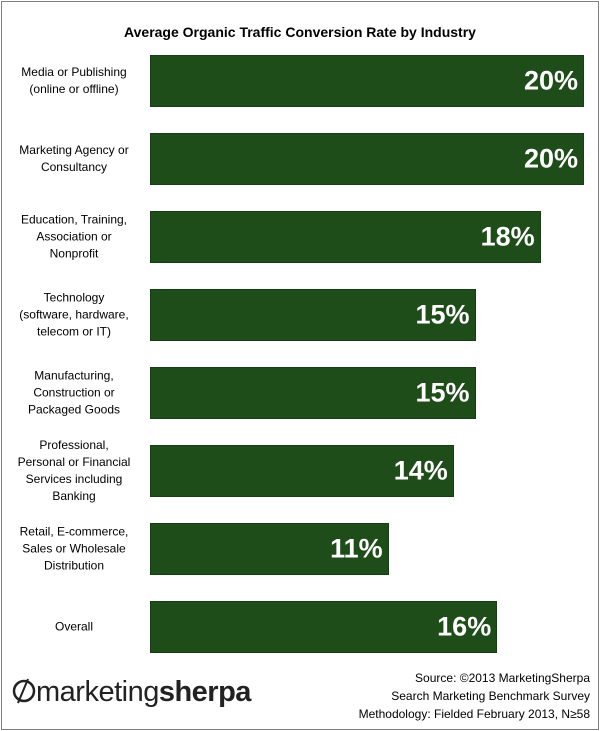 This screenshot has width=600, height=731. I want to click on y-tick-label: Marketing Agency or Consultancy, so click(74, 158).